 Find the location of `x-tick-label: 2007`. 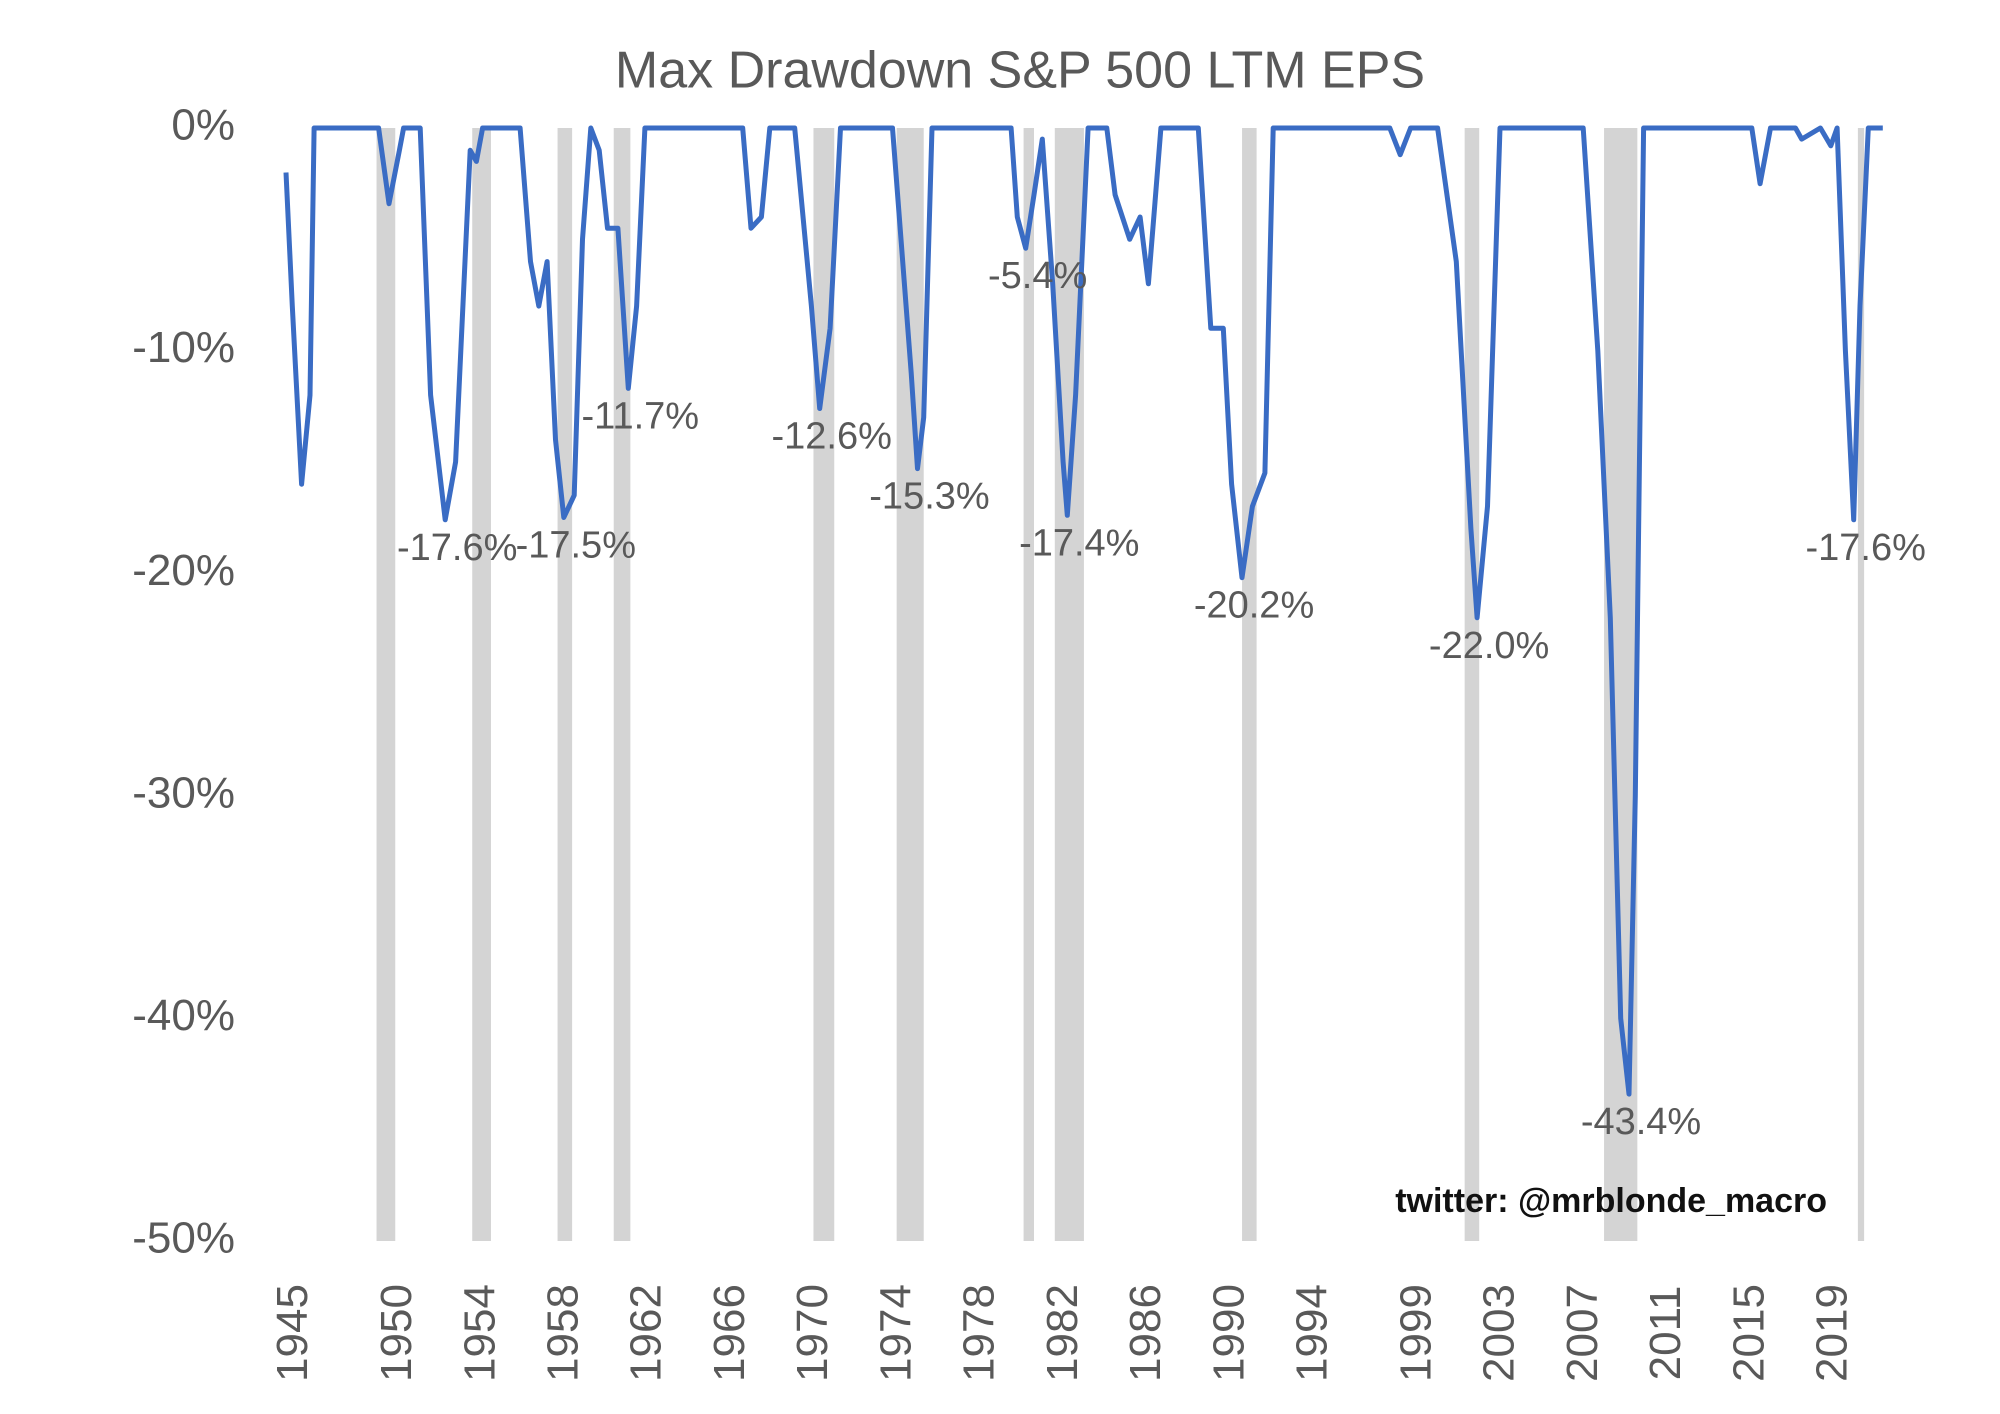

x-tick-label: 2007 is located at coordinates (1582, 1333).